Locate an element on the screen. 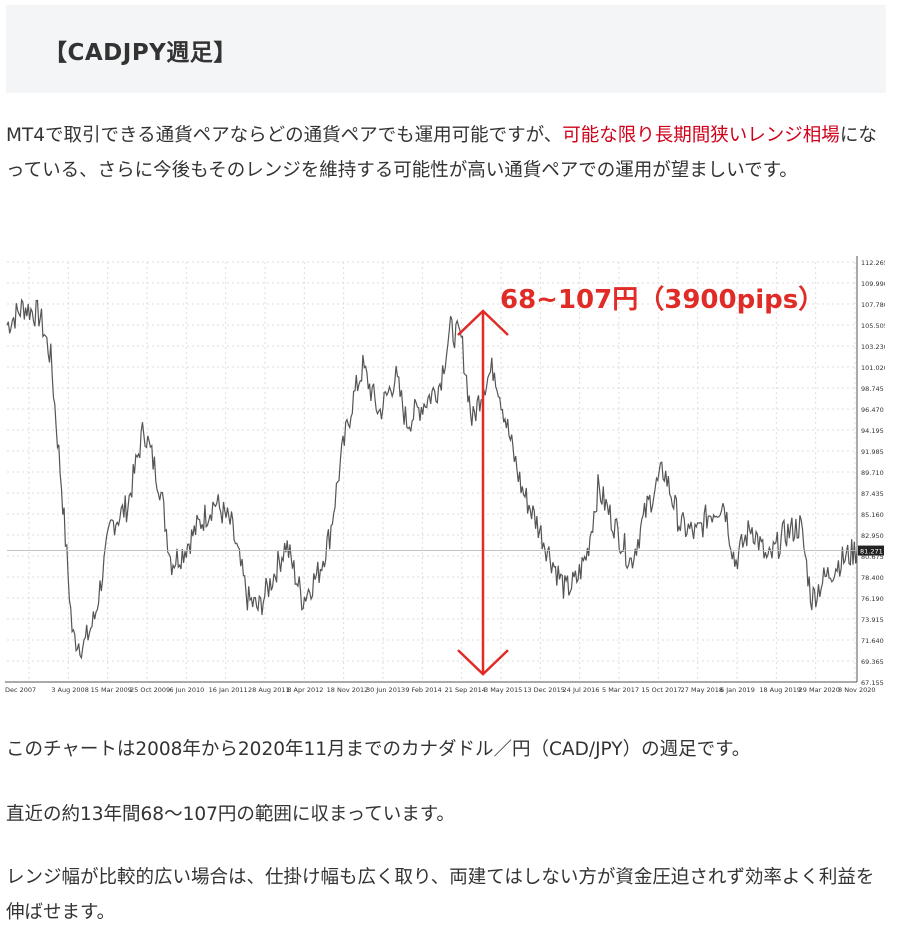 The image size is (897, 942). x-tick-label: 8 Nov 2020 is located at coordinates (857, 690).